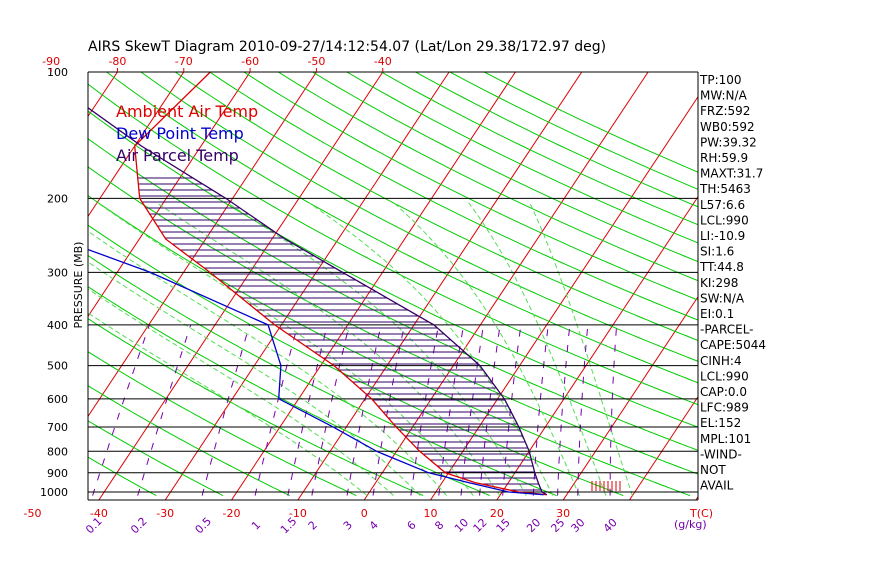  What do you see at coordinates (720, 80) in the screenshot?
I see `index-label: TP:100` at bounding box center [720, 80].